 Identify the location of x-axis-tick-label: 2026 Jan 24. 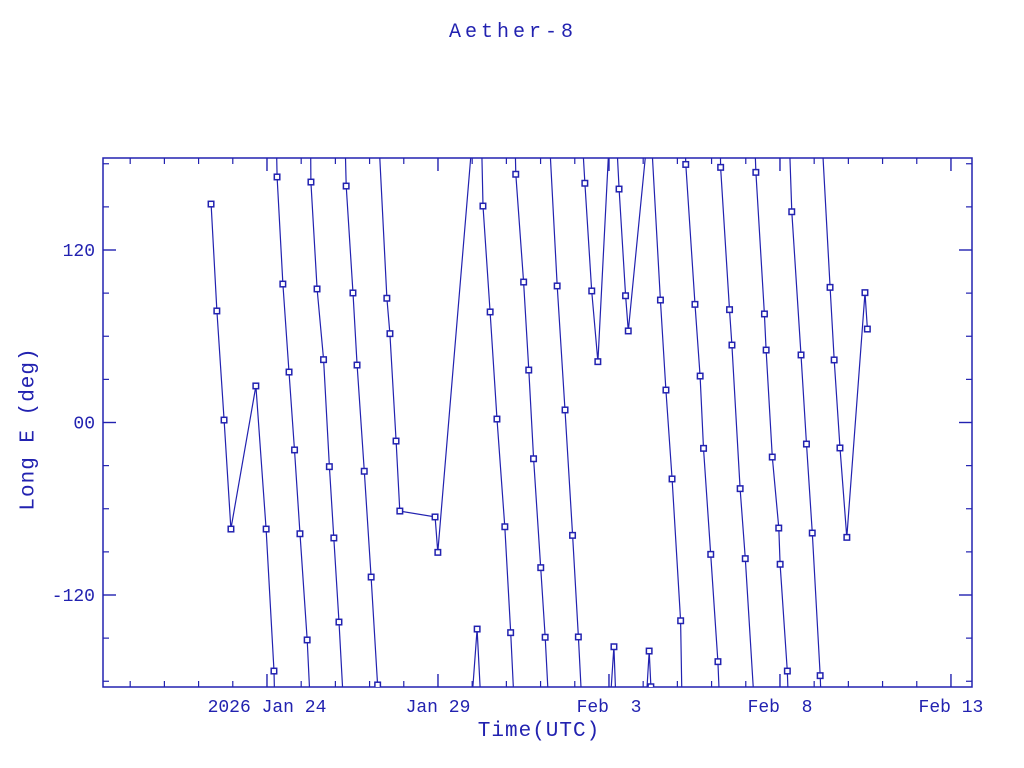
(267, 708).